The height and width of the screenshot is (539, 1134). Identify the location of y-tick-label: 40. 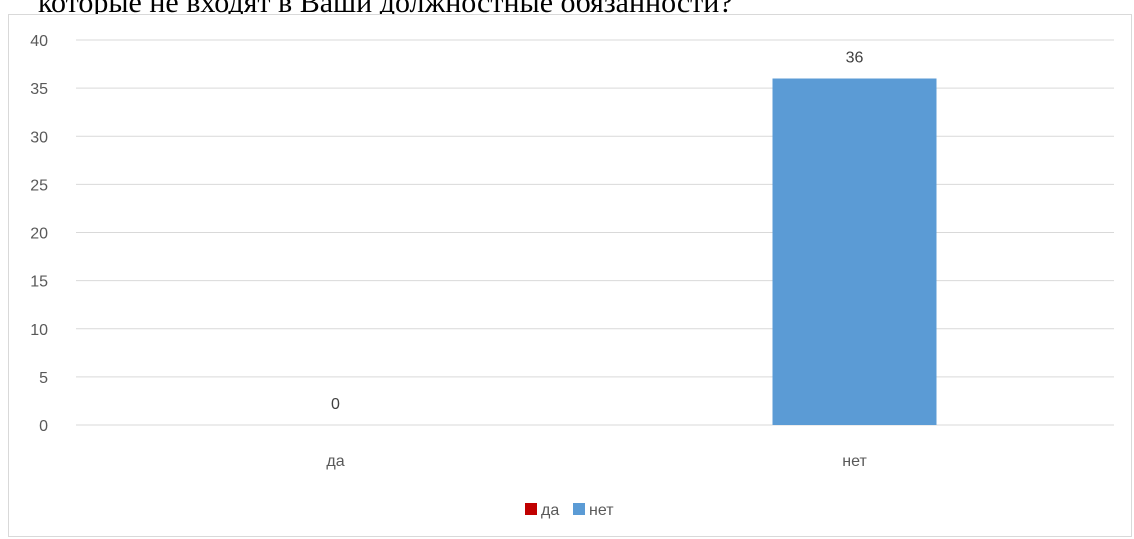
(39, 41).